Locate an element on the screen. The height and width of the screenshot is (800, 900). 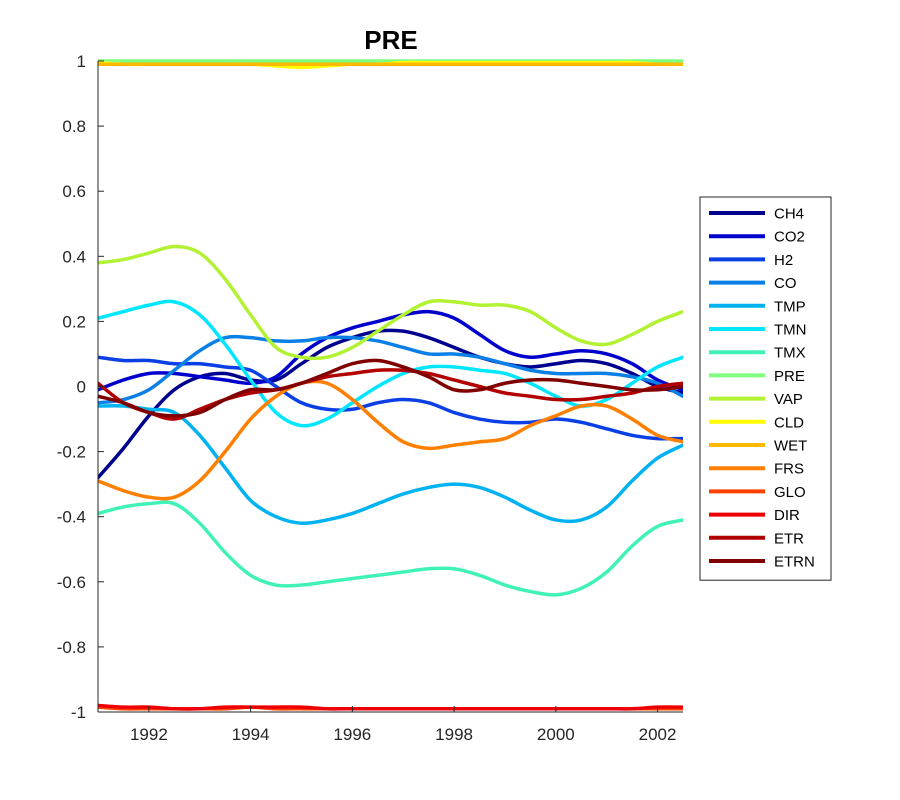
legend-label-dir: DIR is located at coordinates (787, 515).